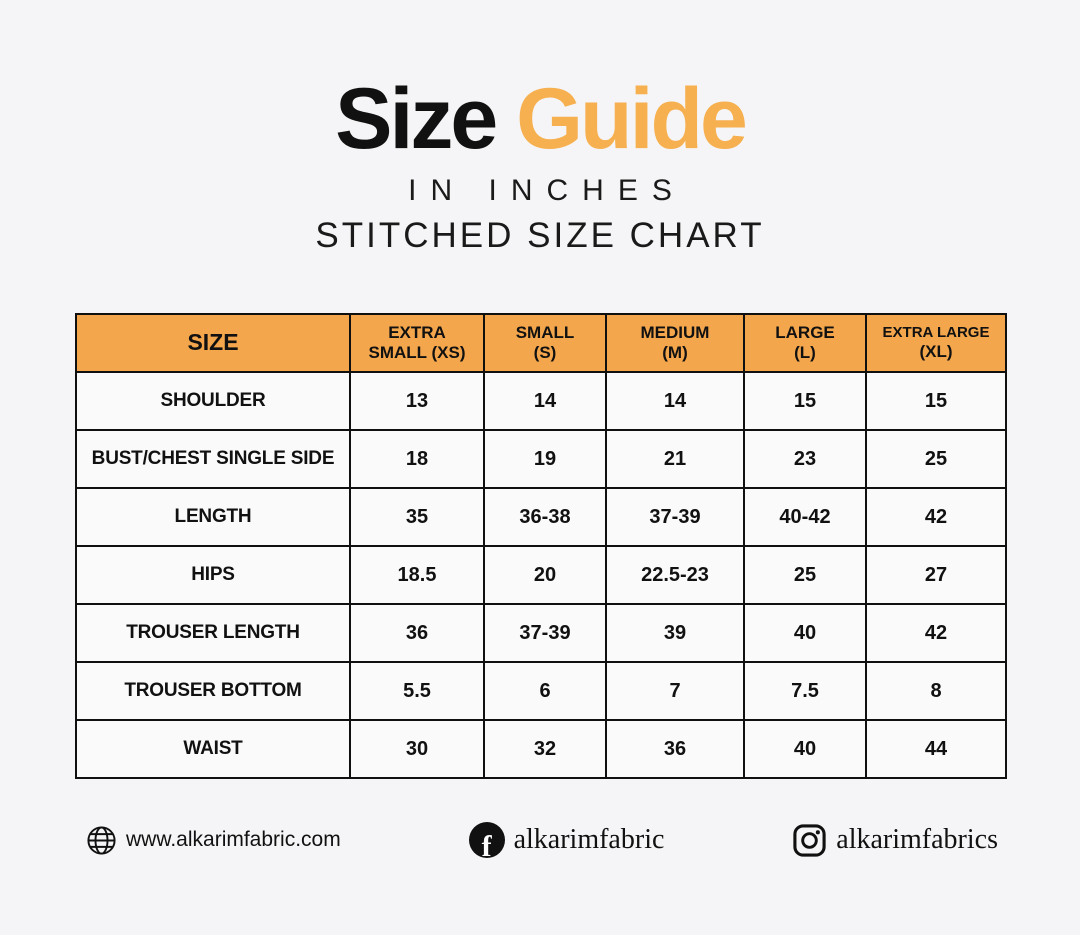  What do you see at coordinates (213, 749) in the screenshot?
I see `row-label-waist: WAIST` at bounding box center [213, 749].